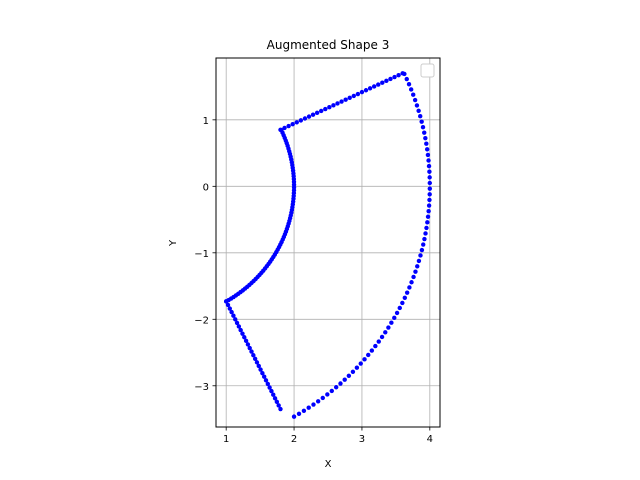 This screenshot has width=640, height=480. Describe the element at coordinates (206, 121) in the screenshot. I see `y-tick-label: 1` at that location.